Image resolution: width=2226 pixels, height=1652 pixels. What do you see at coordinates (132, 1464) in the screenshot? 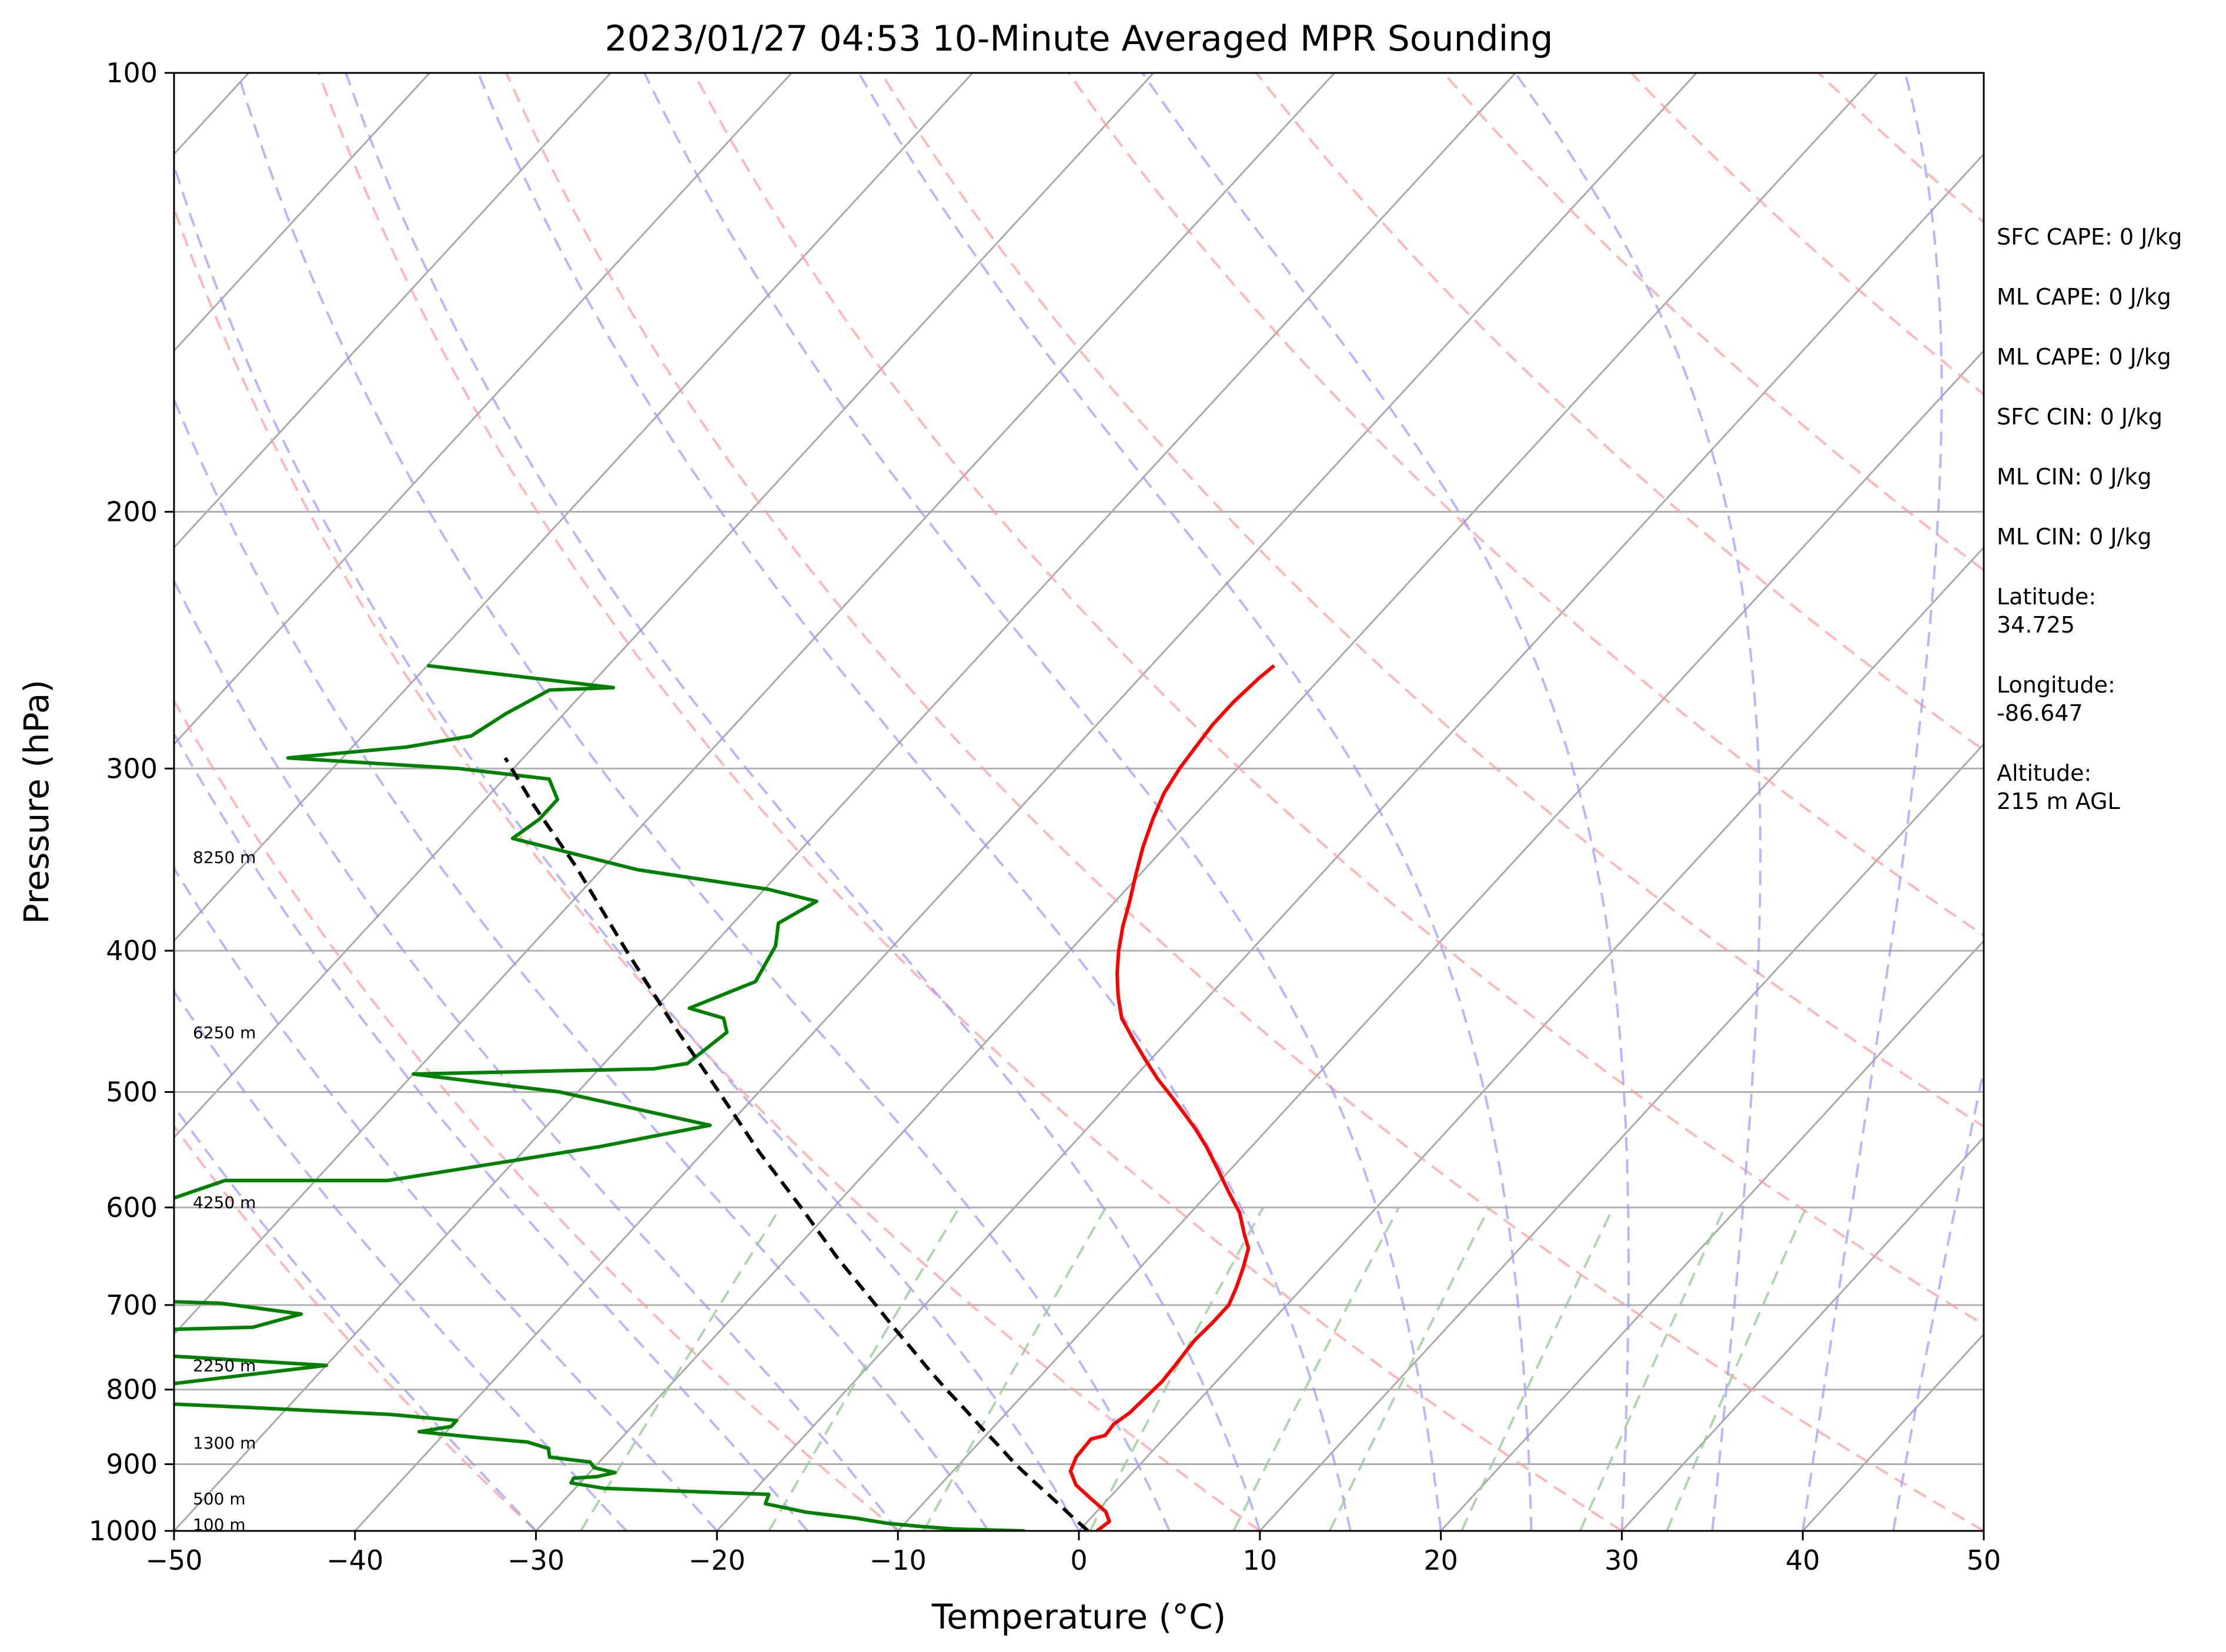
I see `y-tick-label: 900` at bounding box center [132, 1464].